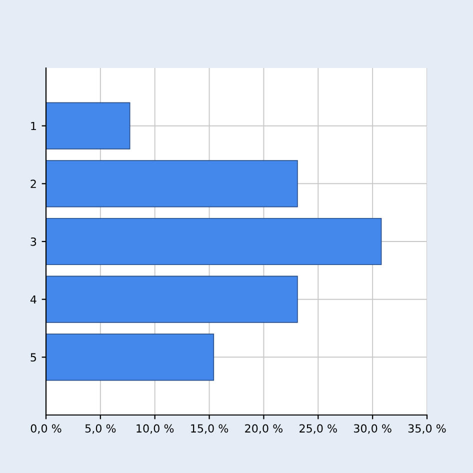 Image resolution: width=473 pixels, height=473 pixels. What do you see at coordinates (33, 357) in the screenshot?
I see `y-tick-label: 5` at bounding box center [33, 357].